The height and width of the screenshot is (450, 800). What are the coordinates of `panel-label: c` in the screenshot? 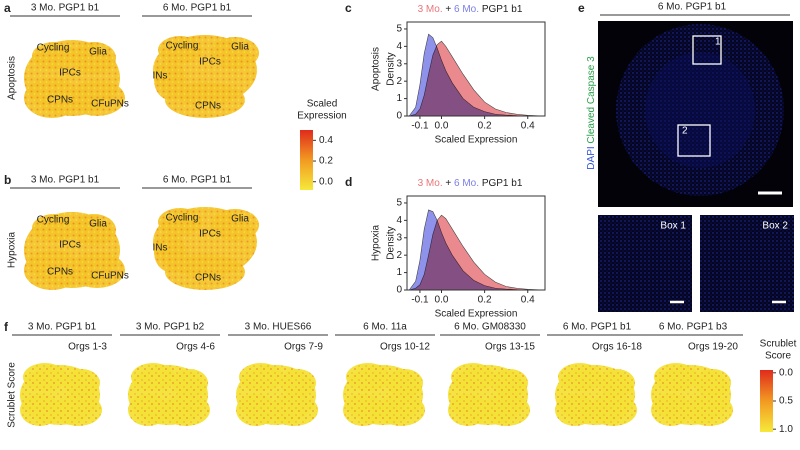 It's located at (348, 8).